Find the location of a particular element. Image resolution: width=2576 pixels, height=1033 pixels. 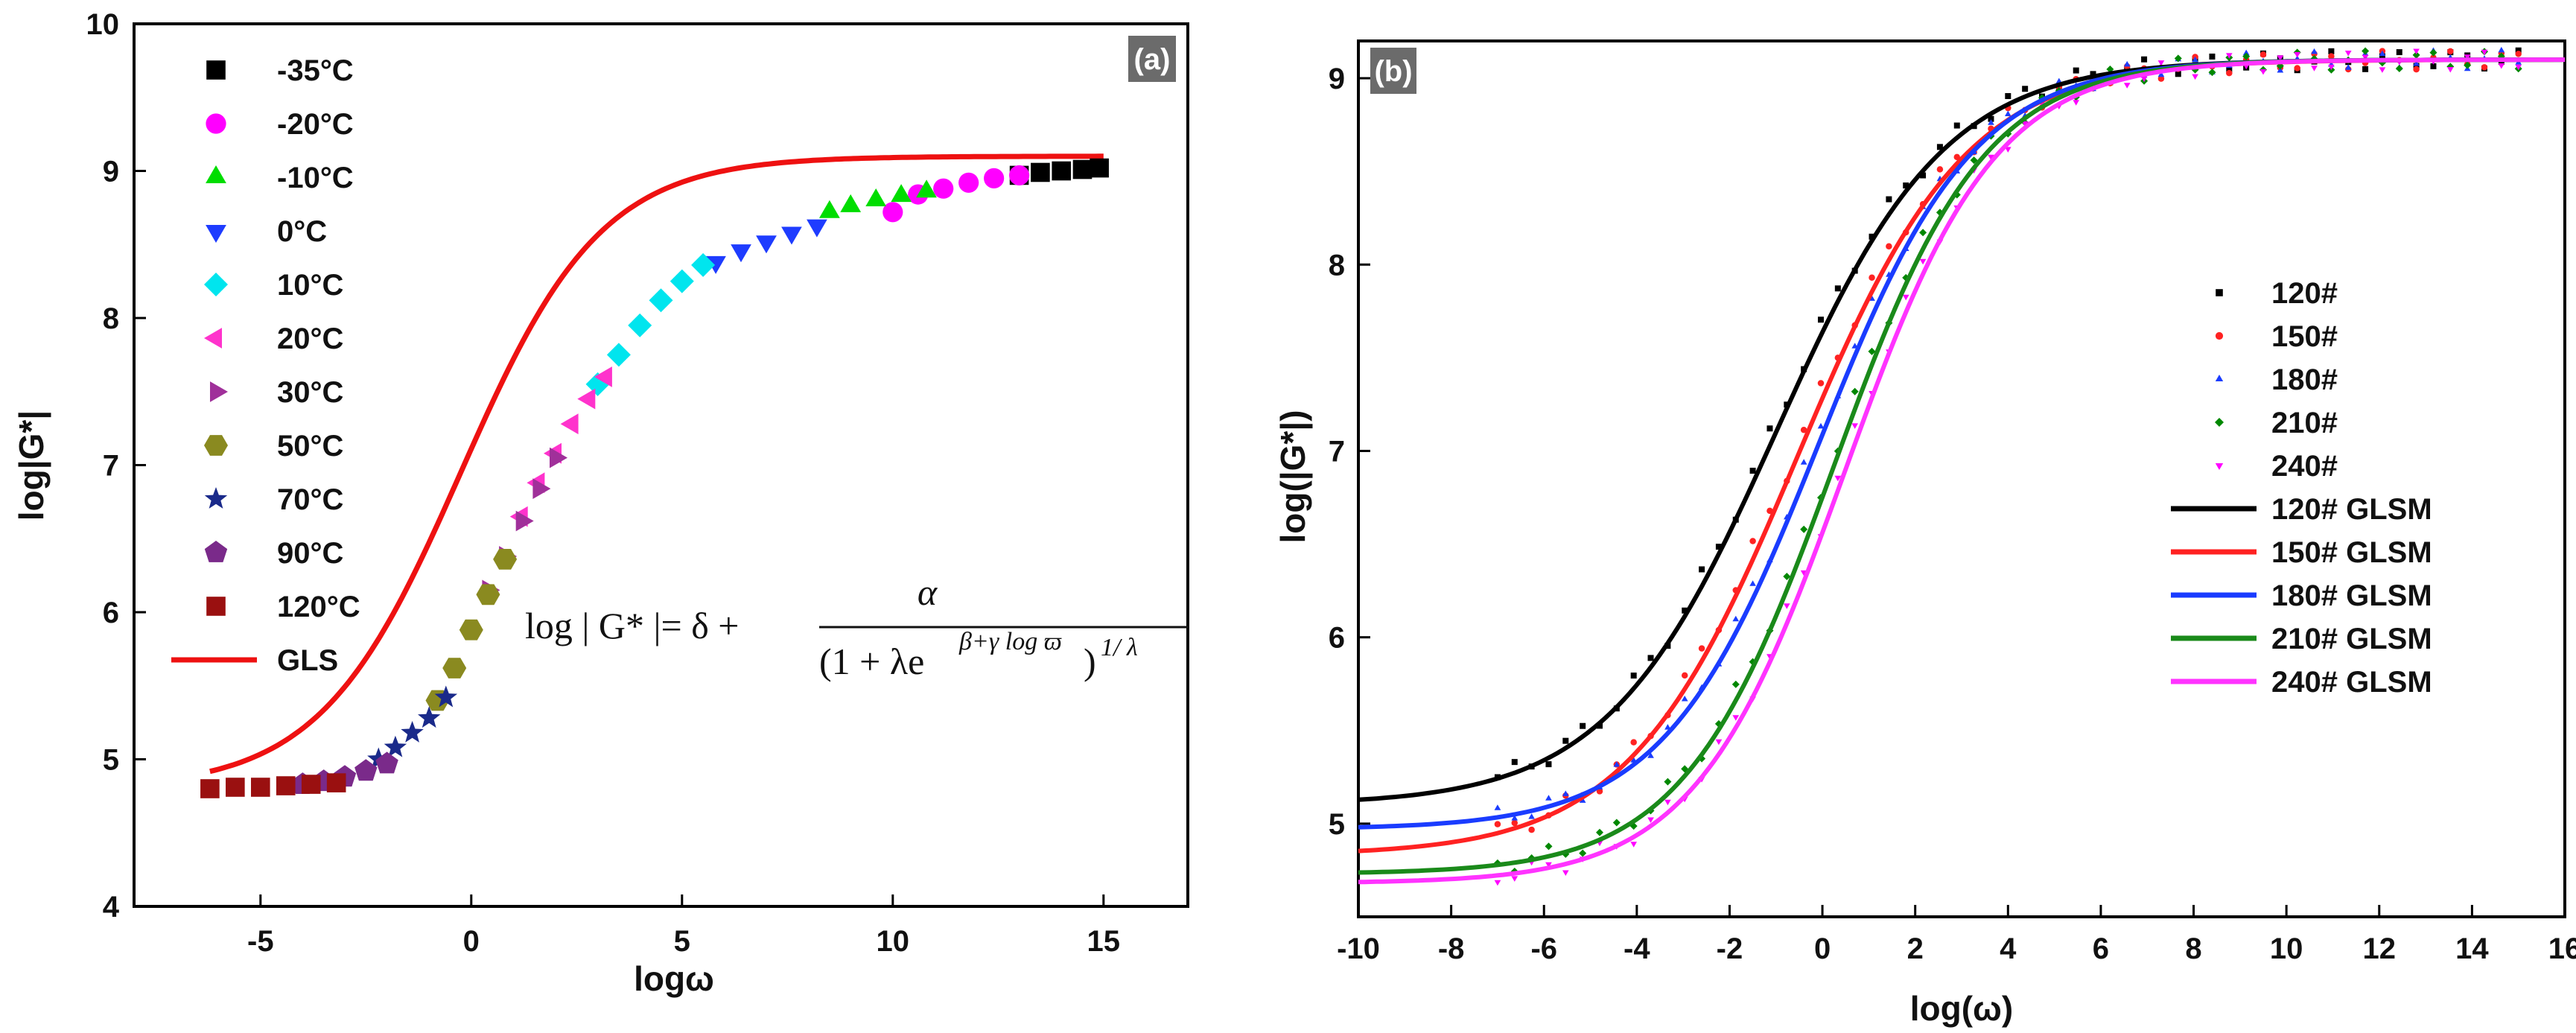

equation-denominator: (1 + λe is located at coordinates (871, 662).